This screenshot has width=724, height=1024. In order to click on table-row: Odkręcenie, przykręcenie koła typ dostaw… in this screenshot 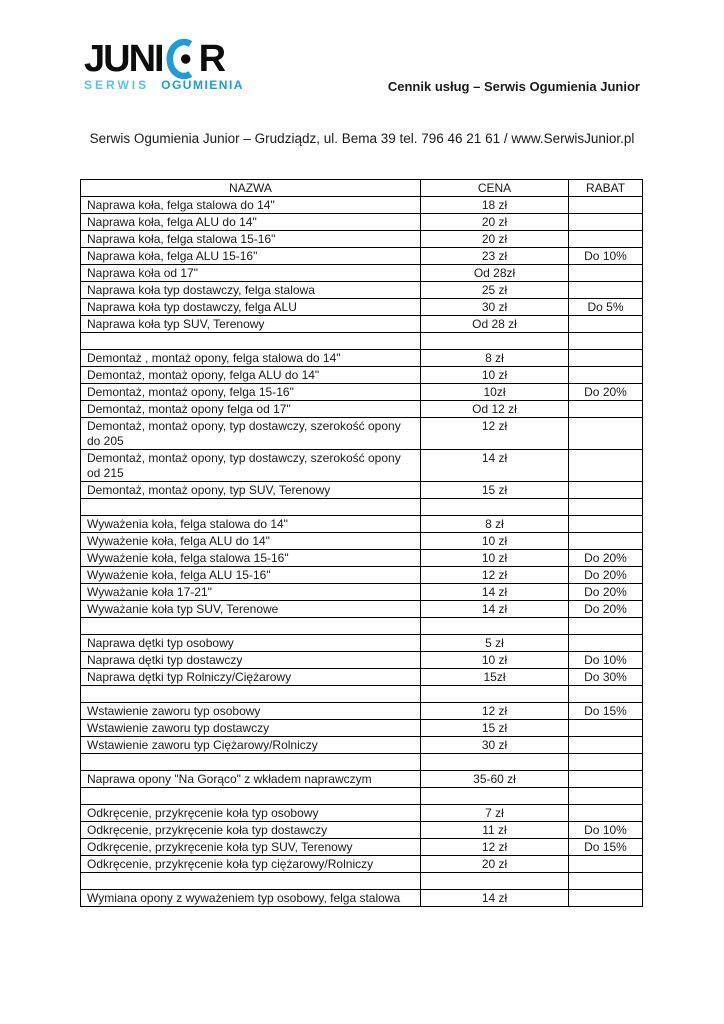, I will do `click(361, 830)`.